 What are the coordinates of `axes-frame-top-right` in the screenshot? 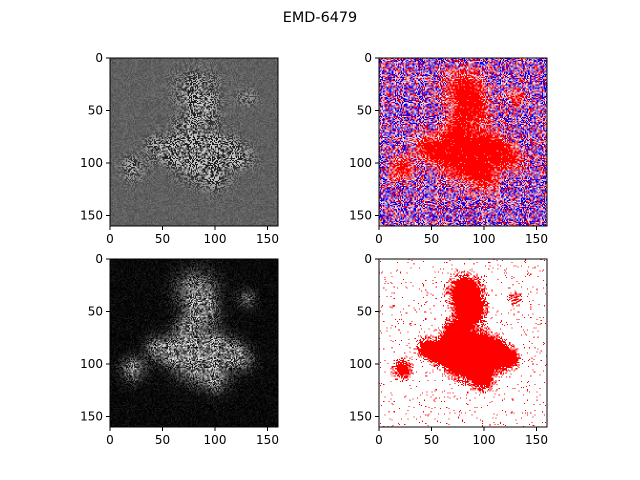 It's located at (463, 142).